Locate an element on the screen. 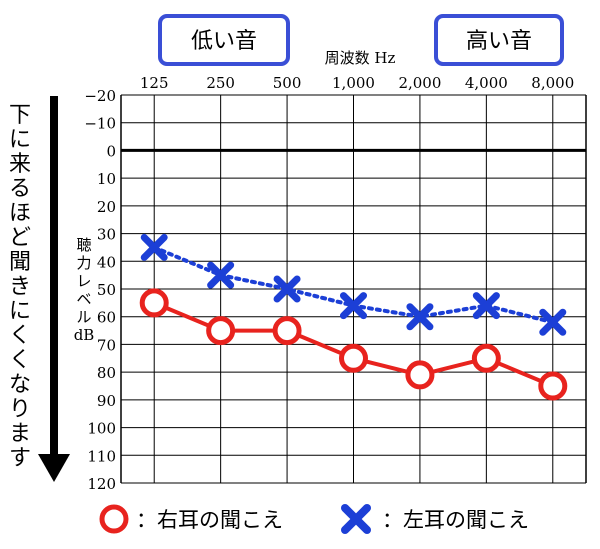 The width and height of the screenshot is (600, 549). y-axis-title-char: 力 is located at coordinates (83, 263).